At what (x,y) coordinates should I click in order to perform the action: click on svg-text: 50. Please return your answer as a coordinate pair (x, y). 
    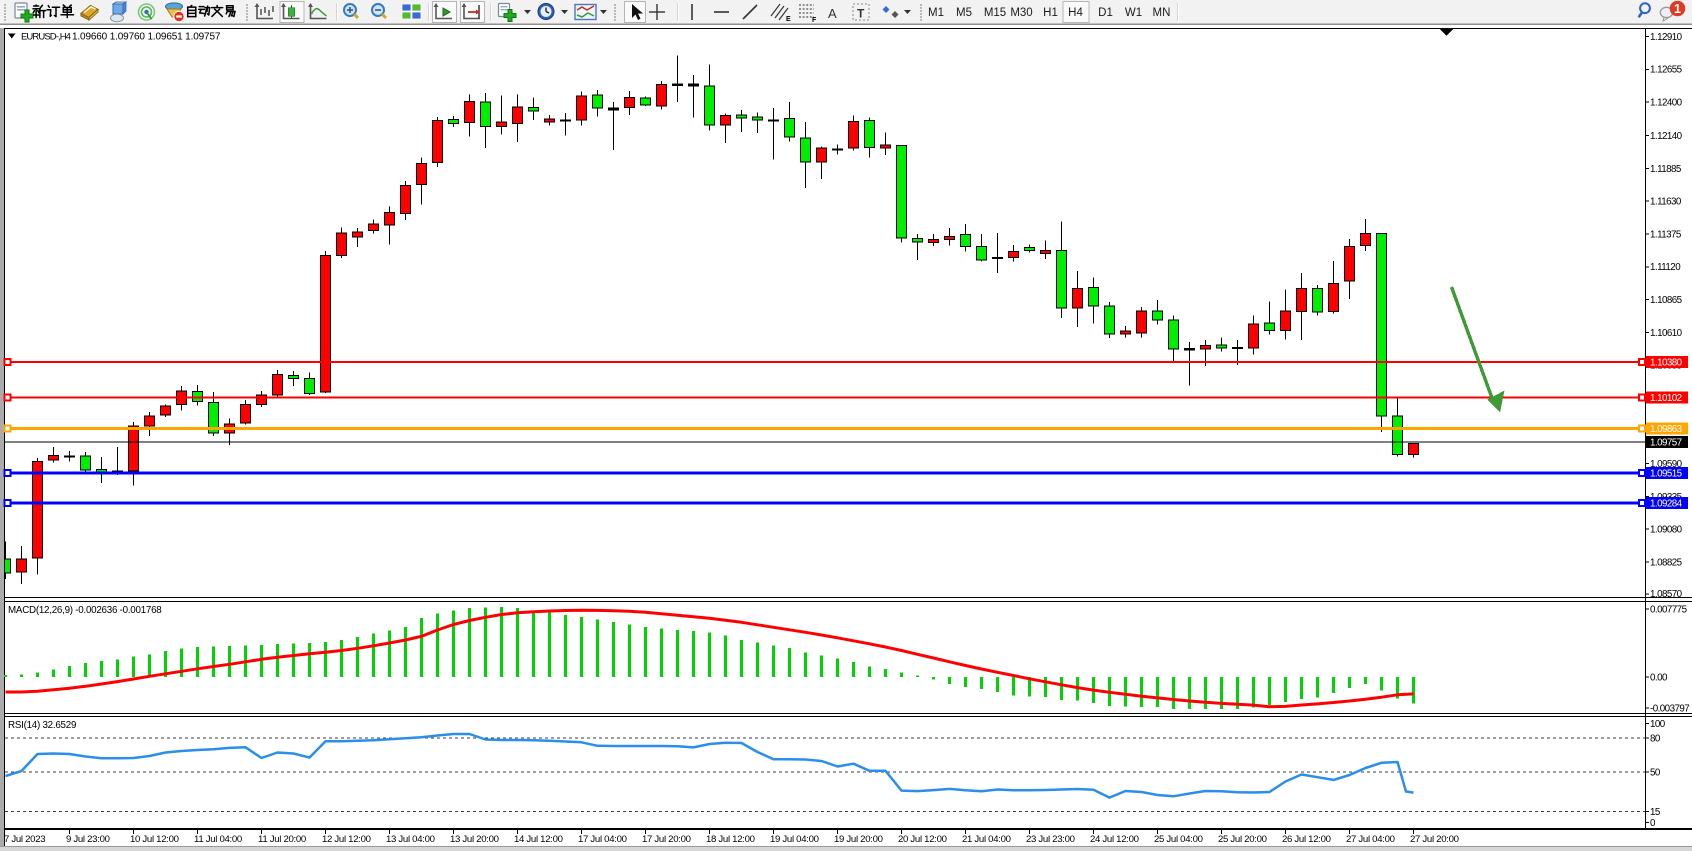
    Looking at the image, I should click on (1655, 772).